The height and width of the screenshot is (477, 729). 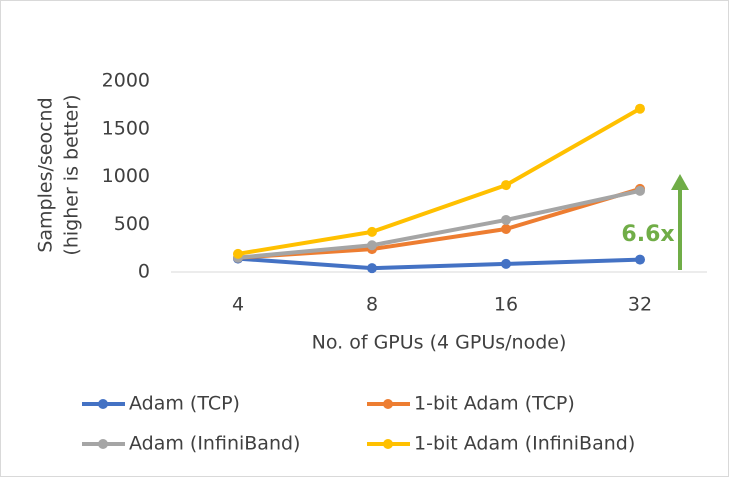 What do you see at coordinates (132, 224) in the screenshot?
I see `y-tick-label: 500` at bounding box center [132, 224].